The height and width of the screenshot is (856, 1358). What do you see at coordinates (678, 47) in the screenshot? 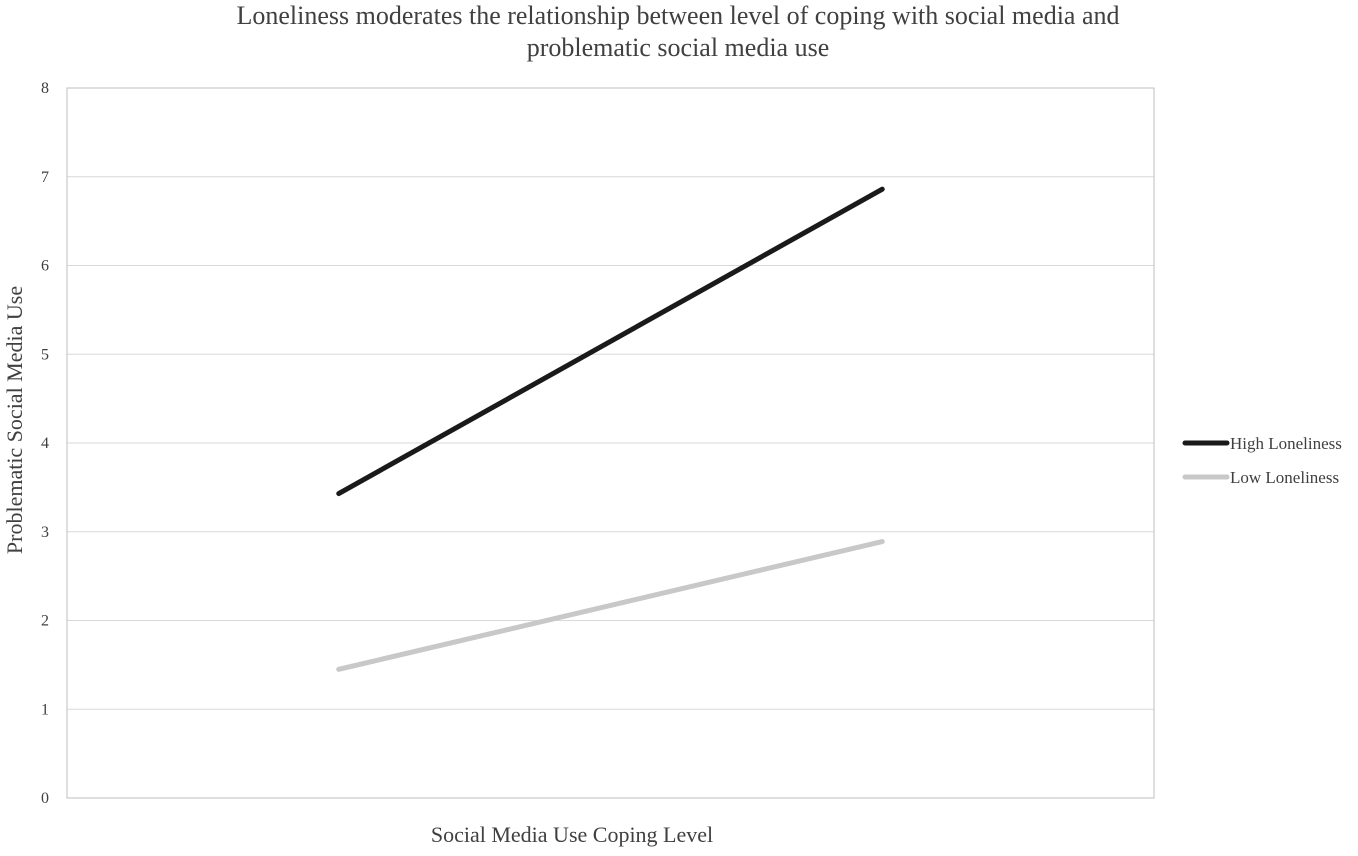
I see `chart-title-line-2: problematic social media use` at bounding box center [678, 47].